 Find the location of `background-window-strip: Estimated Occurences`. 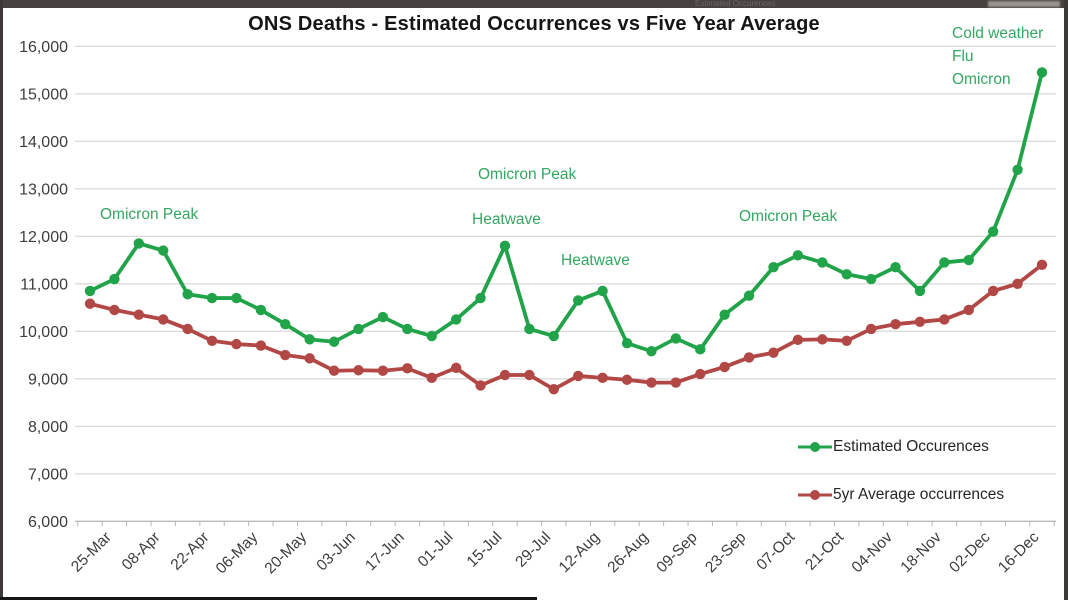

background-window-strip: Estimated Occurences is located at coordinates (534, 4).